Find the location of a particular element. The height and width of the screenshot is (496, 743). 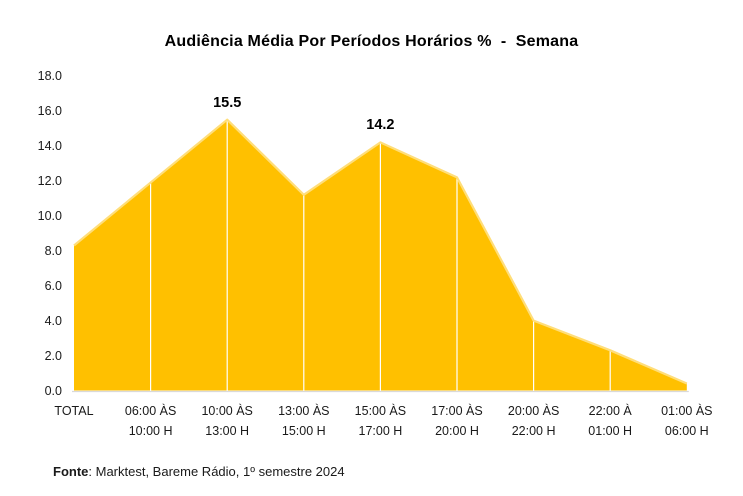

y-tick-label: 6.0 is located at coordinates (53, 285).